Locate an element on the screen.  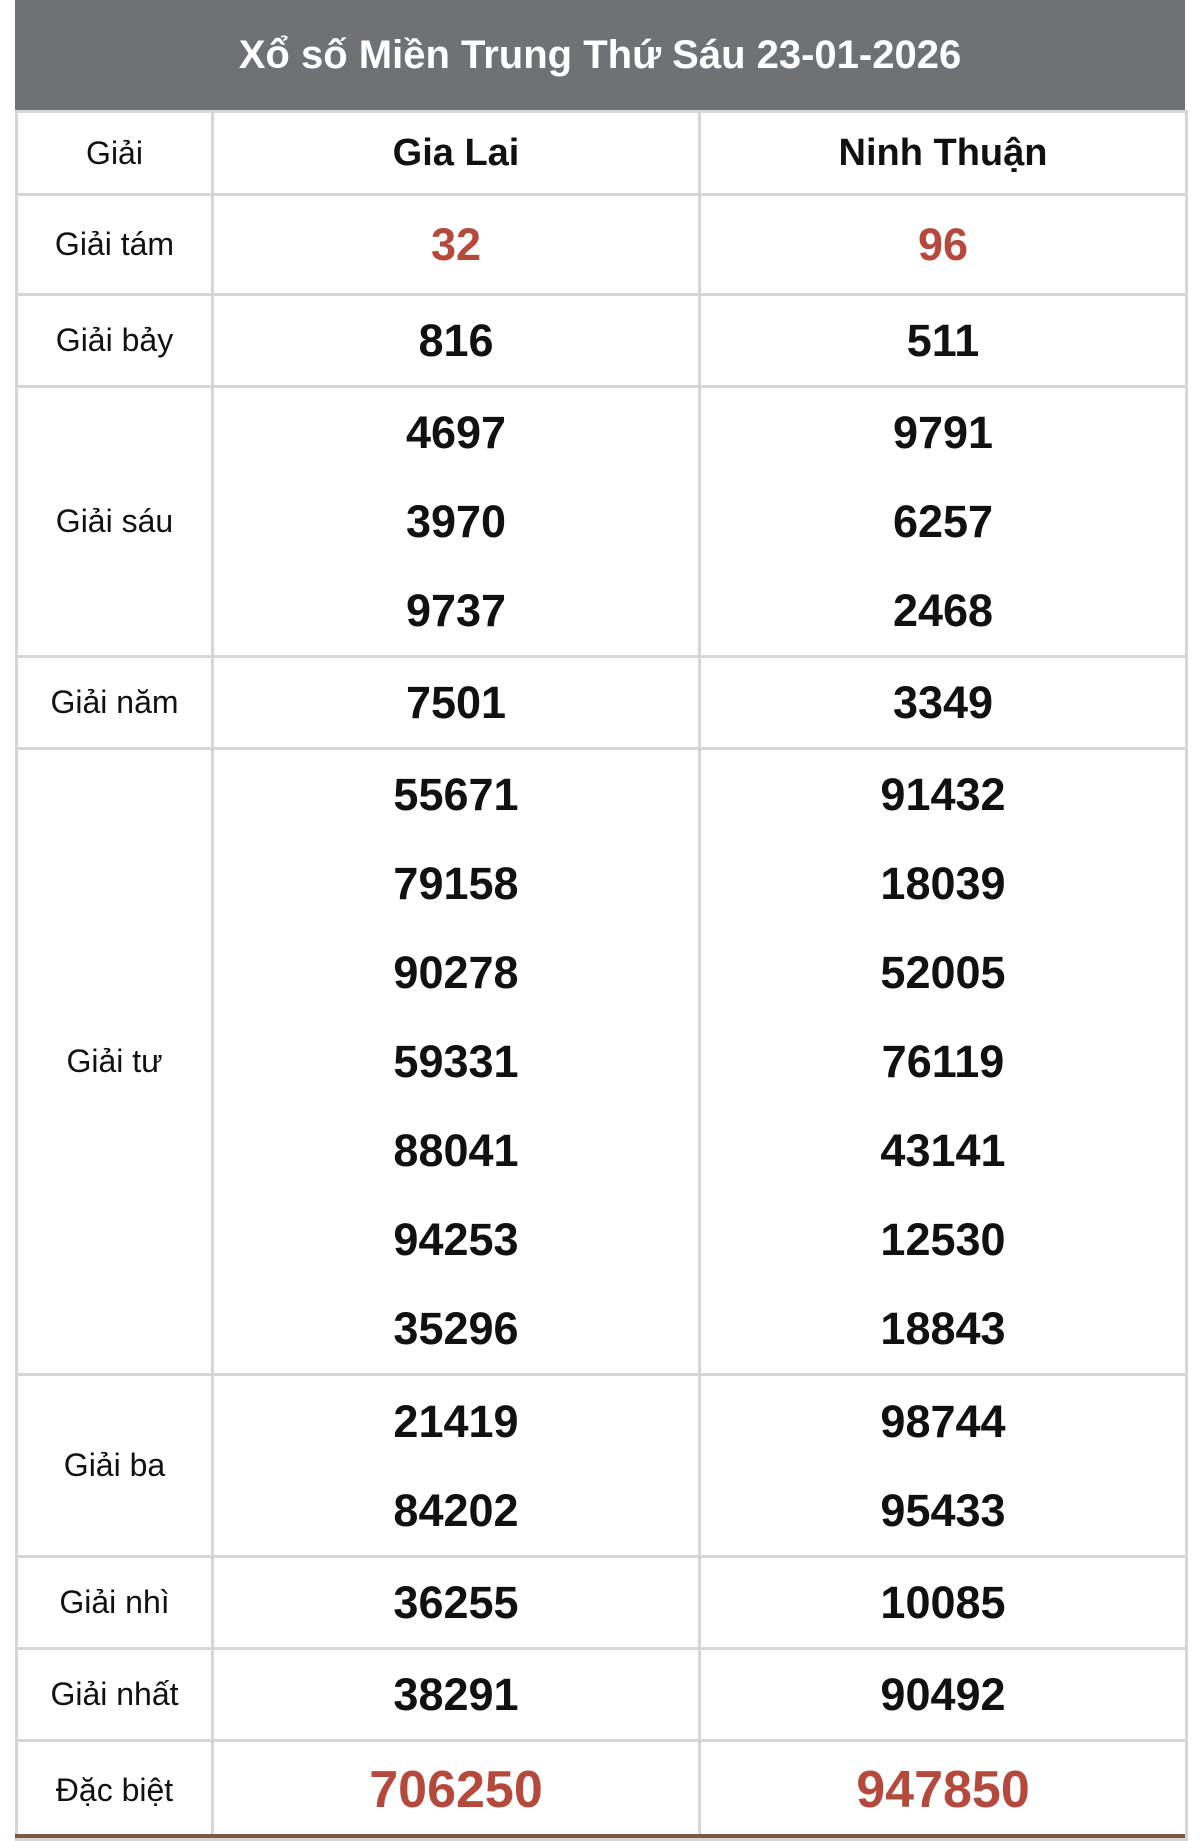
prize-number: 38291 is located at coordinates (456, 1694).